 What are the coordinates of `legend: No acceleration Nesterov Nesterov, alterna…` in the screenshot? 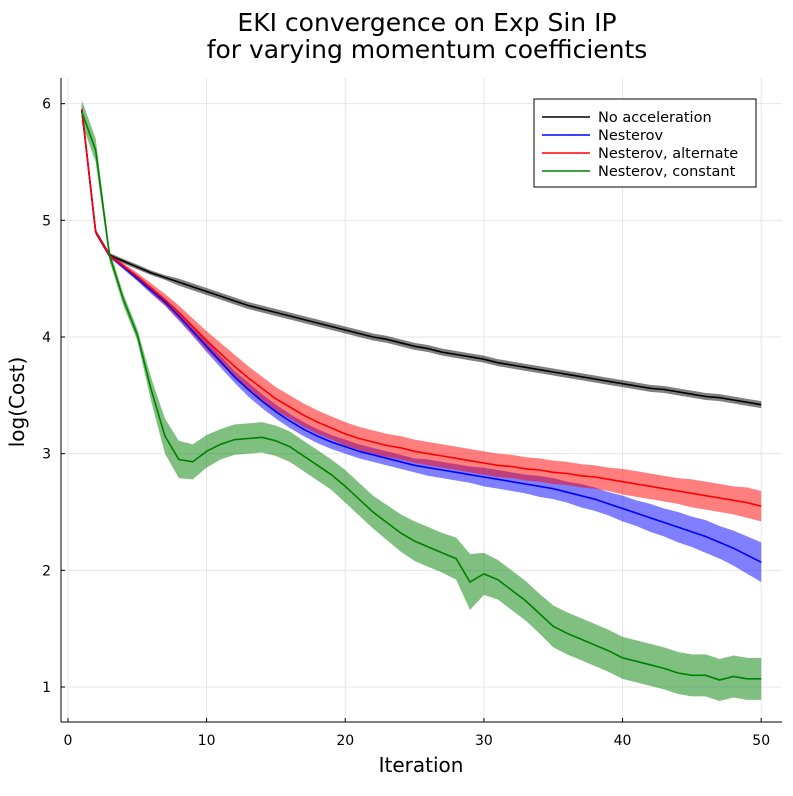 It's located at (645, 143).